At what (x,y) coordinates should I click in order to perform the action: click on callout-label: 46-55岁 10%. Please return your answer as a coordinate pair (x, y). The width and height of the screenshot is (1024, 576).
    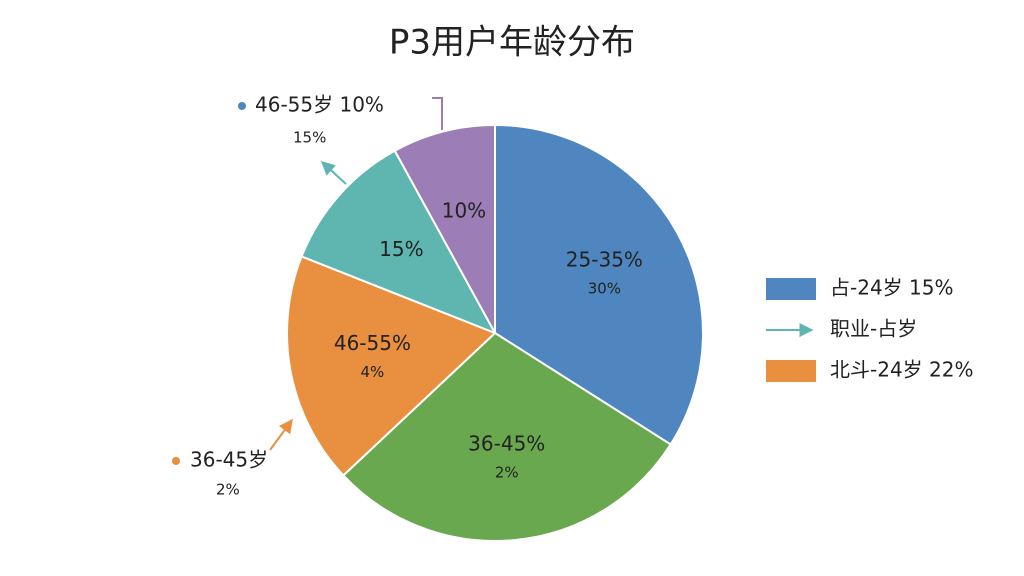
    Looking at the image, I should click on (319, 105).